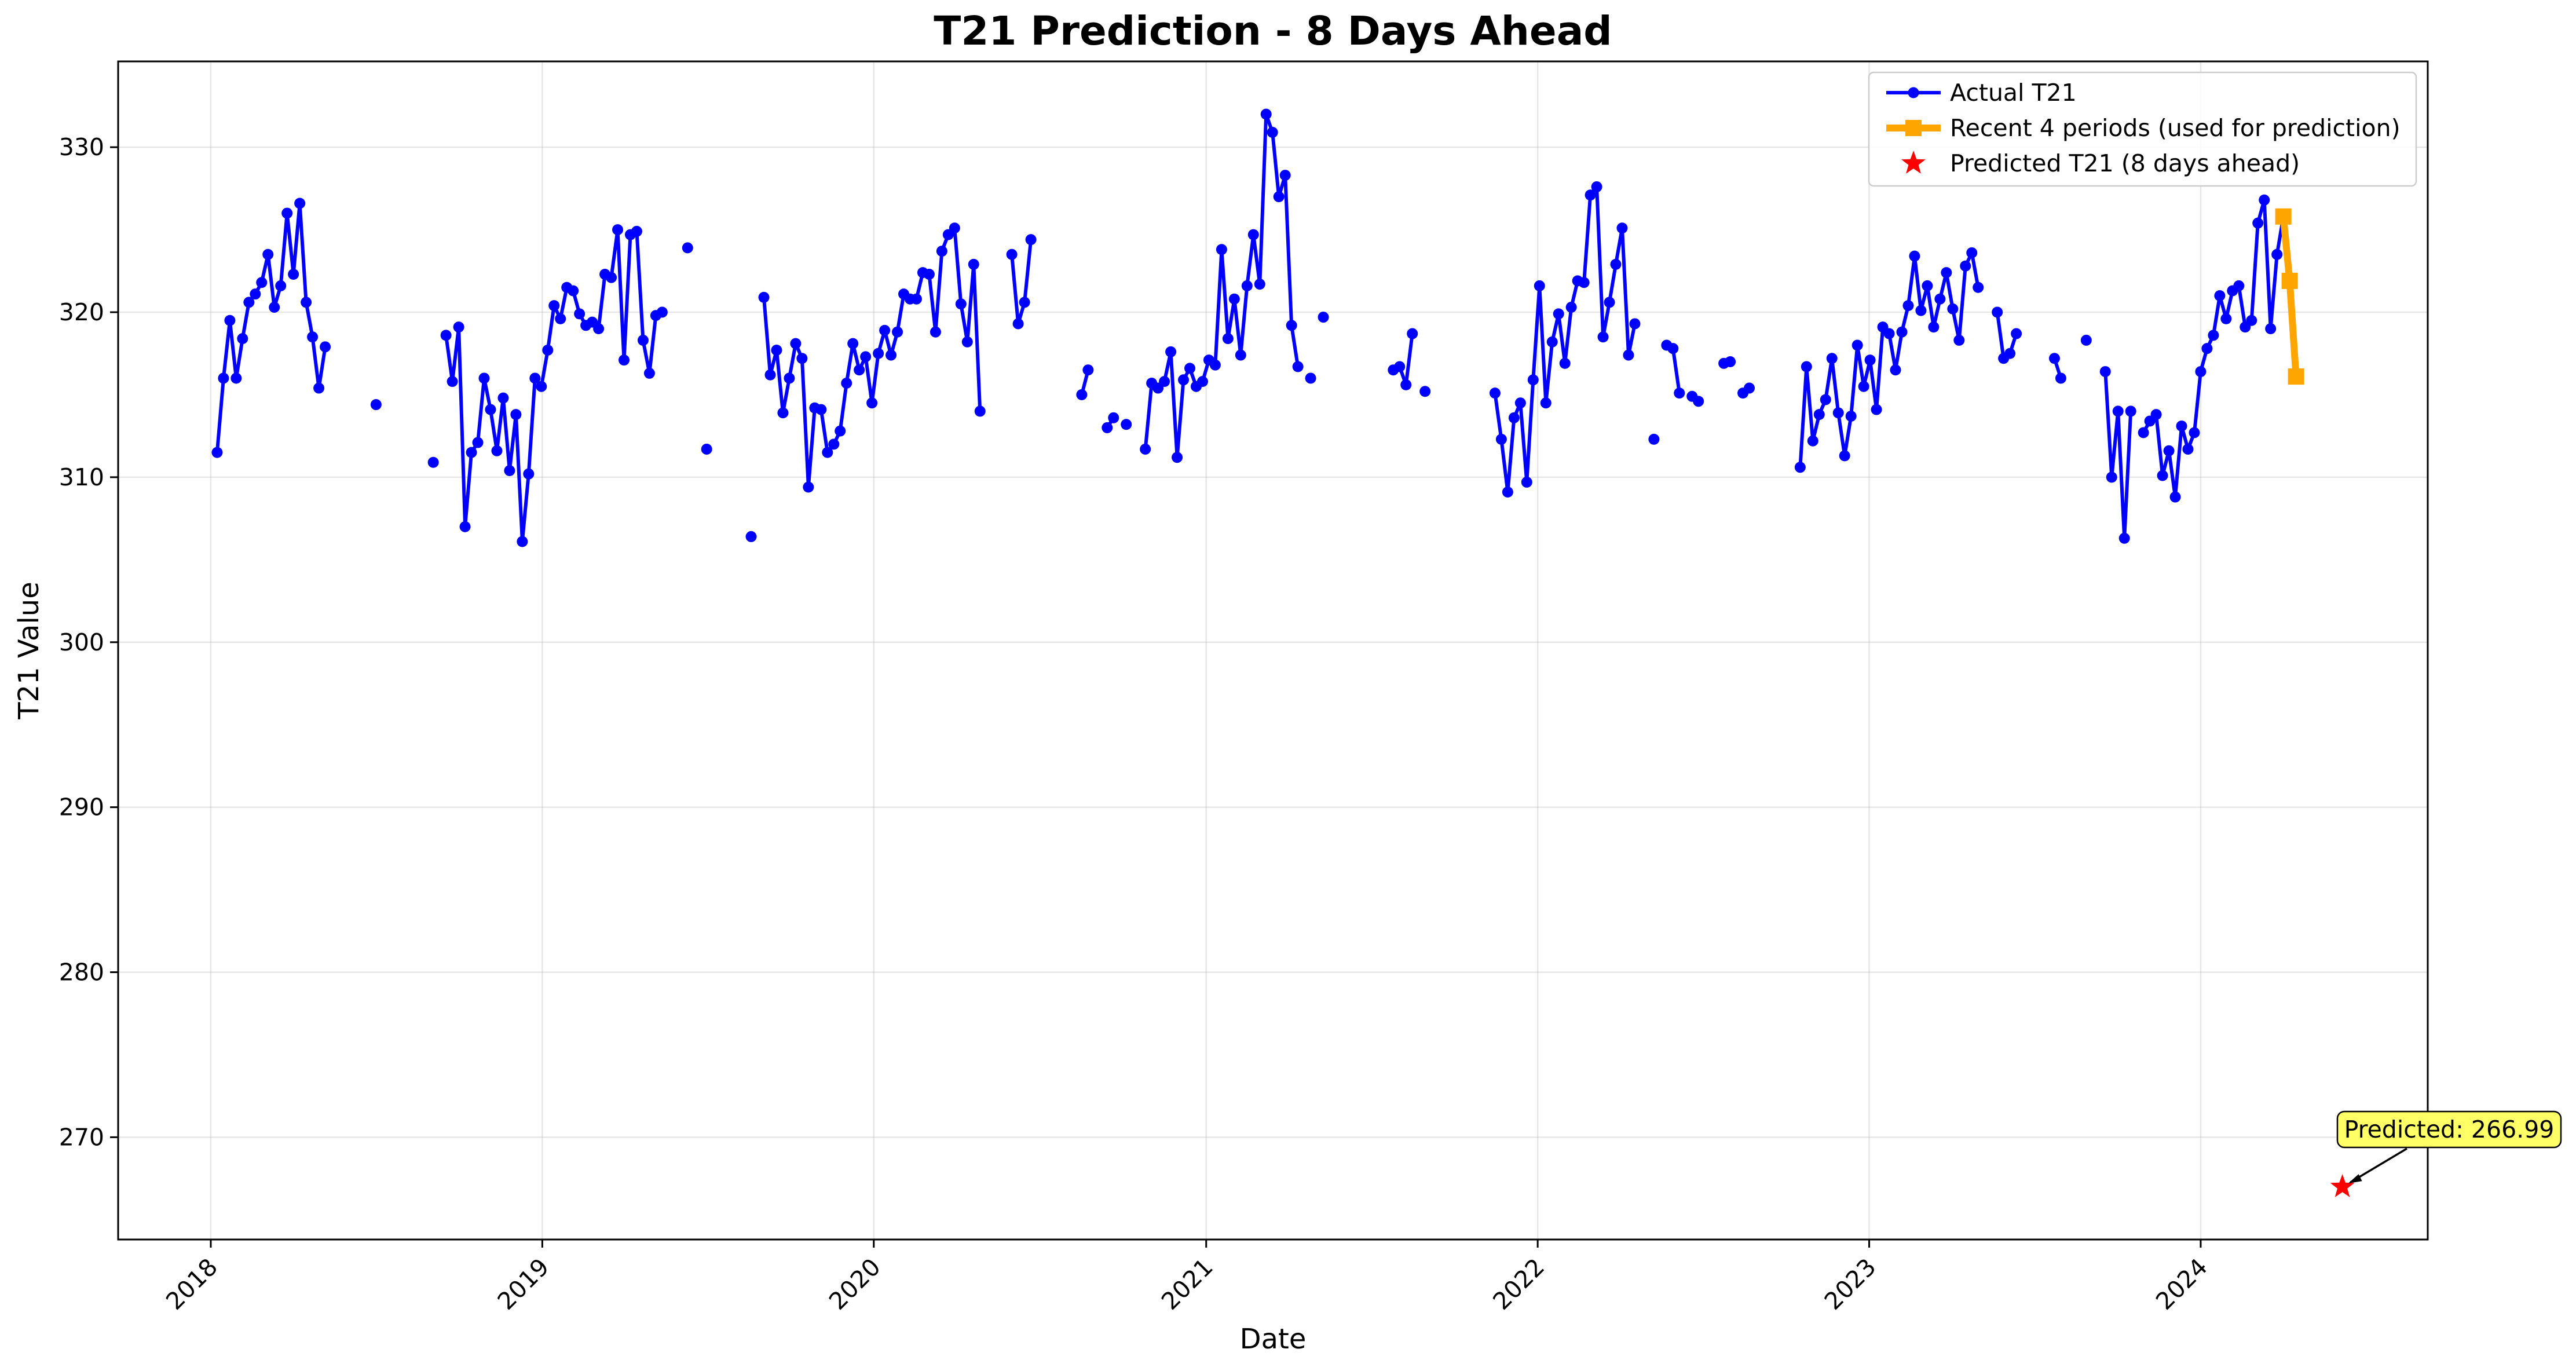 This screenshot has width=2576, height=1371. I want to click on legend-swatch-predicted-star, so click(1913, 162).